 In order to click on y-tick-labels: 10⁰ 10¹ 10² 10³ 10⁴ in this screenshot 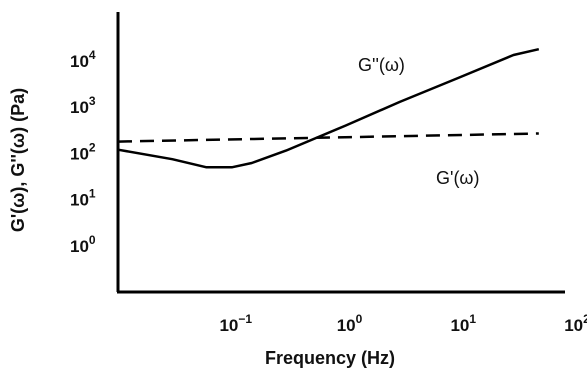, I will do `click(83, 152)`.